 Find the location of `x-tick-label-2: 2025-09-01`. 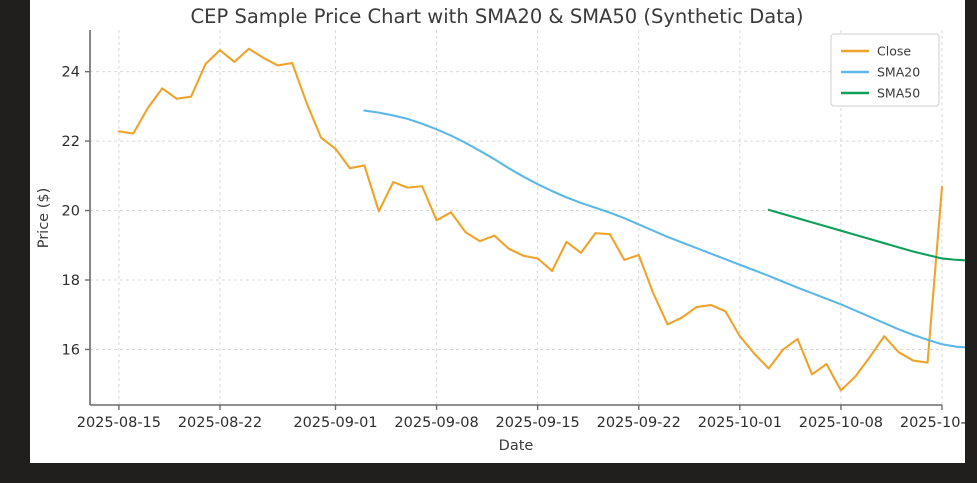

x-tick-label-2: 2025-09-01 is located at coordinates (335, 423).